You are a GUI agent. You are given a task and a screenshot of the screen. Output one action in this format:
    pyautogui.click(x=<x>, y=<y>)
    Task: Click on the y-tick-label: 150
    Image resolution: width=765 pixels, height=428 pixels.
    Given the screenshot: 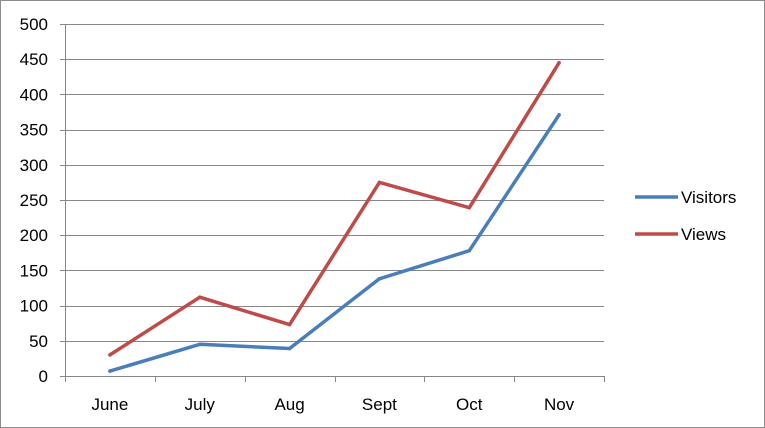 What is the action you would take?
    pyautogui.click(x=34, y=270)
    